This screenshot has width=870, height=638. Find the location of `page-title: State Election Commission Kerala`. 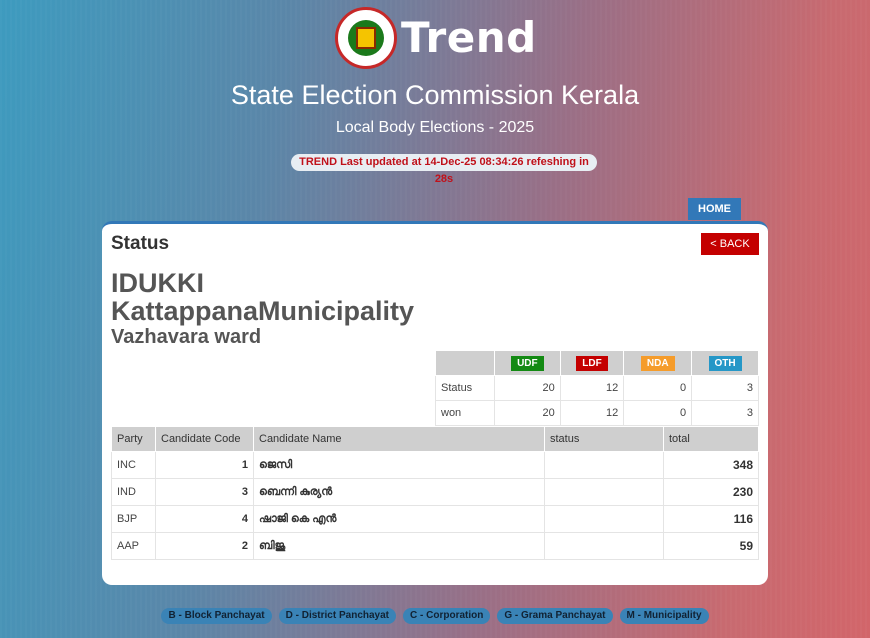

page-title: State Election Commission Kerala is located at coordinates (435, 95).